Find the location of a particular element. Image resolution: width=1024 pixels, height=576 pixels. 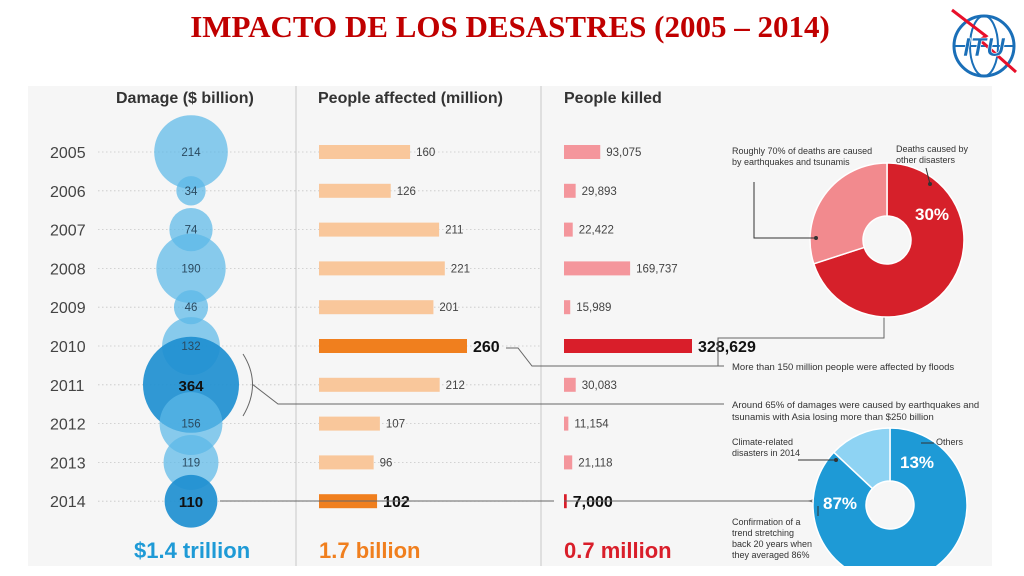

killed-value-label: 29,893 is located at coordinates (599, 192).